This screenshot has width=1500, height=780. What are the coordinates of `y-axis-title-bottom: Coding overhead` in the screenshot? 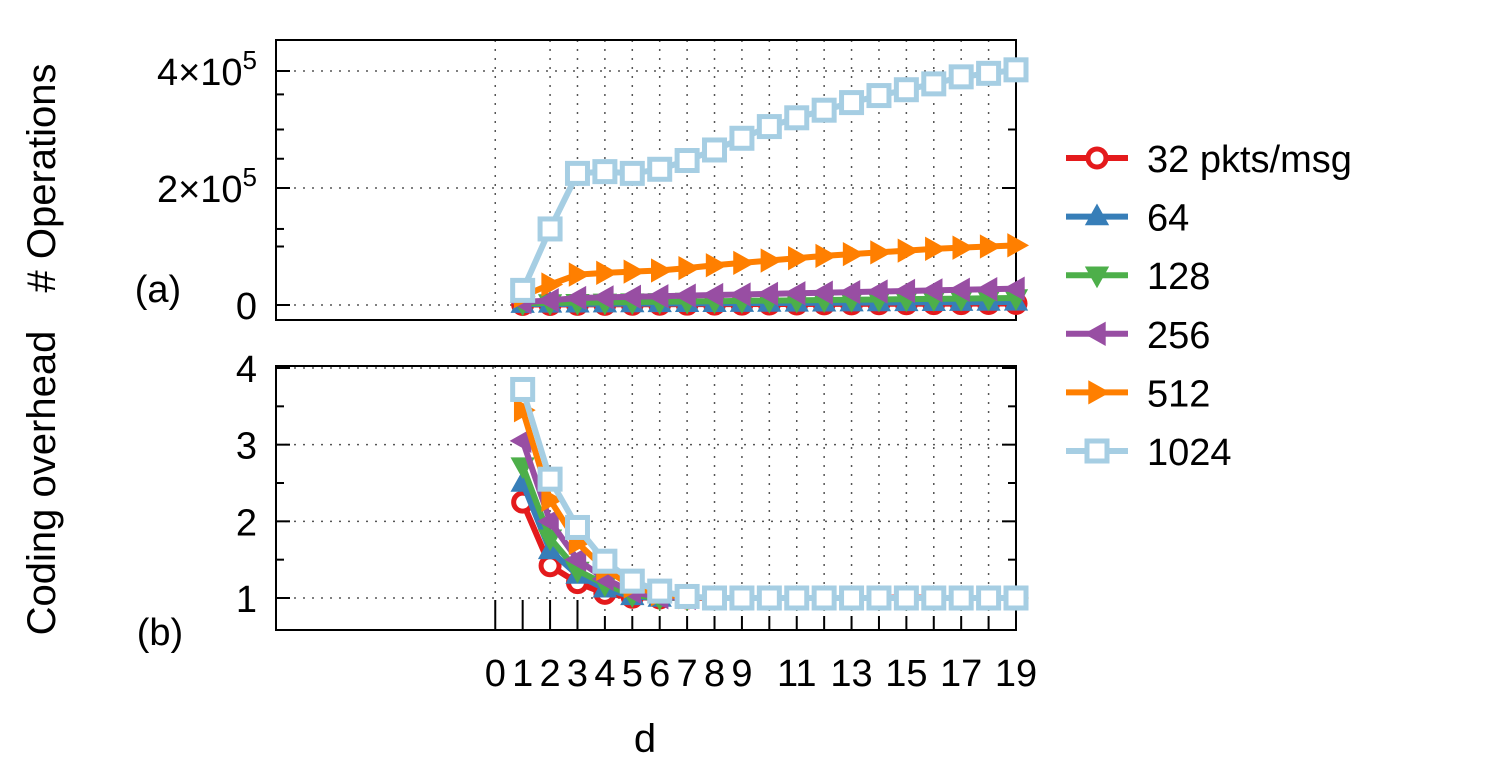 It's located at (42, 483).